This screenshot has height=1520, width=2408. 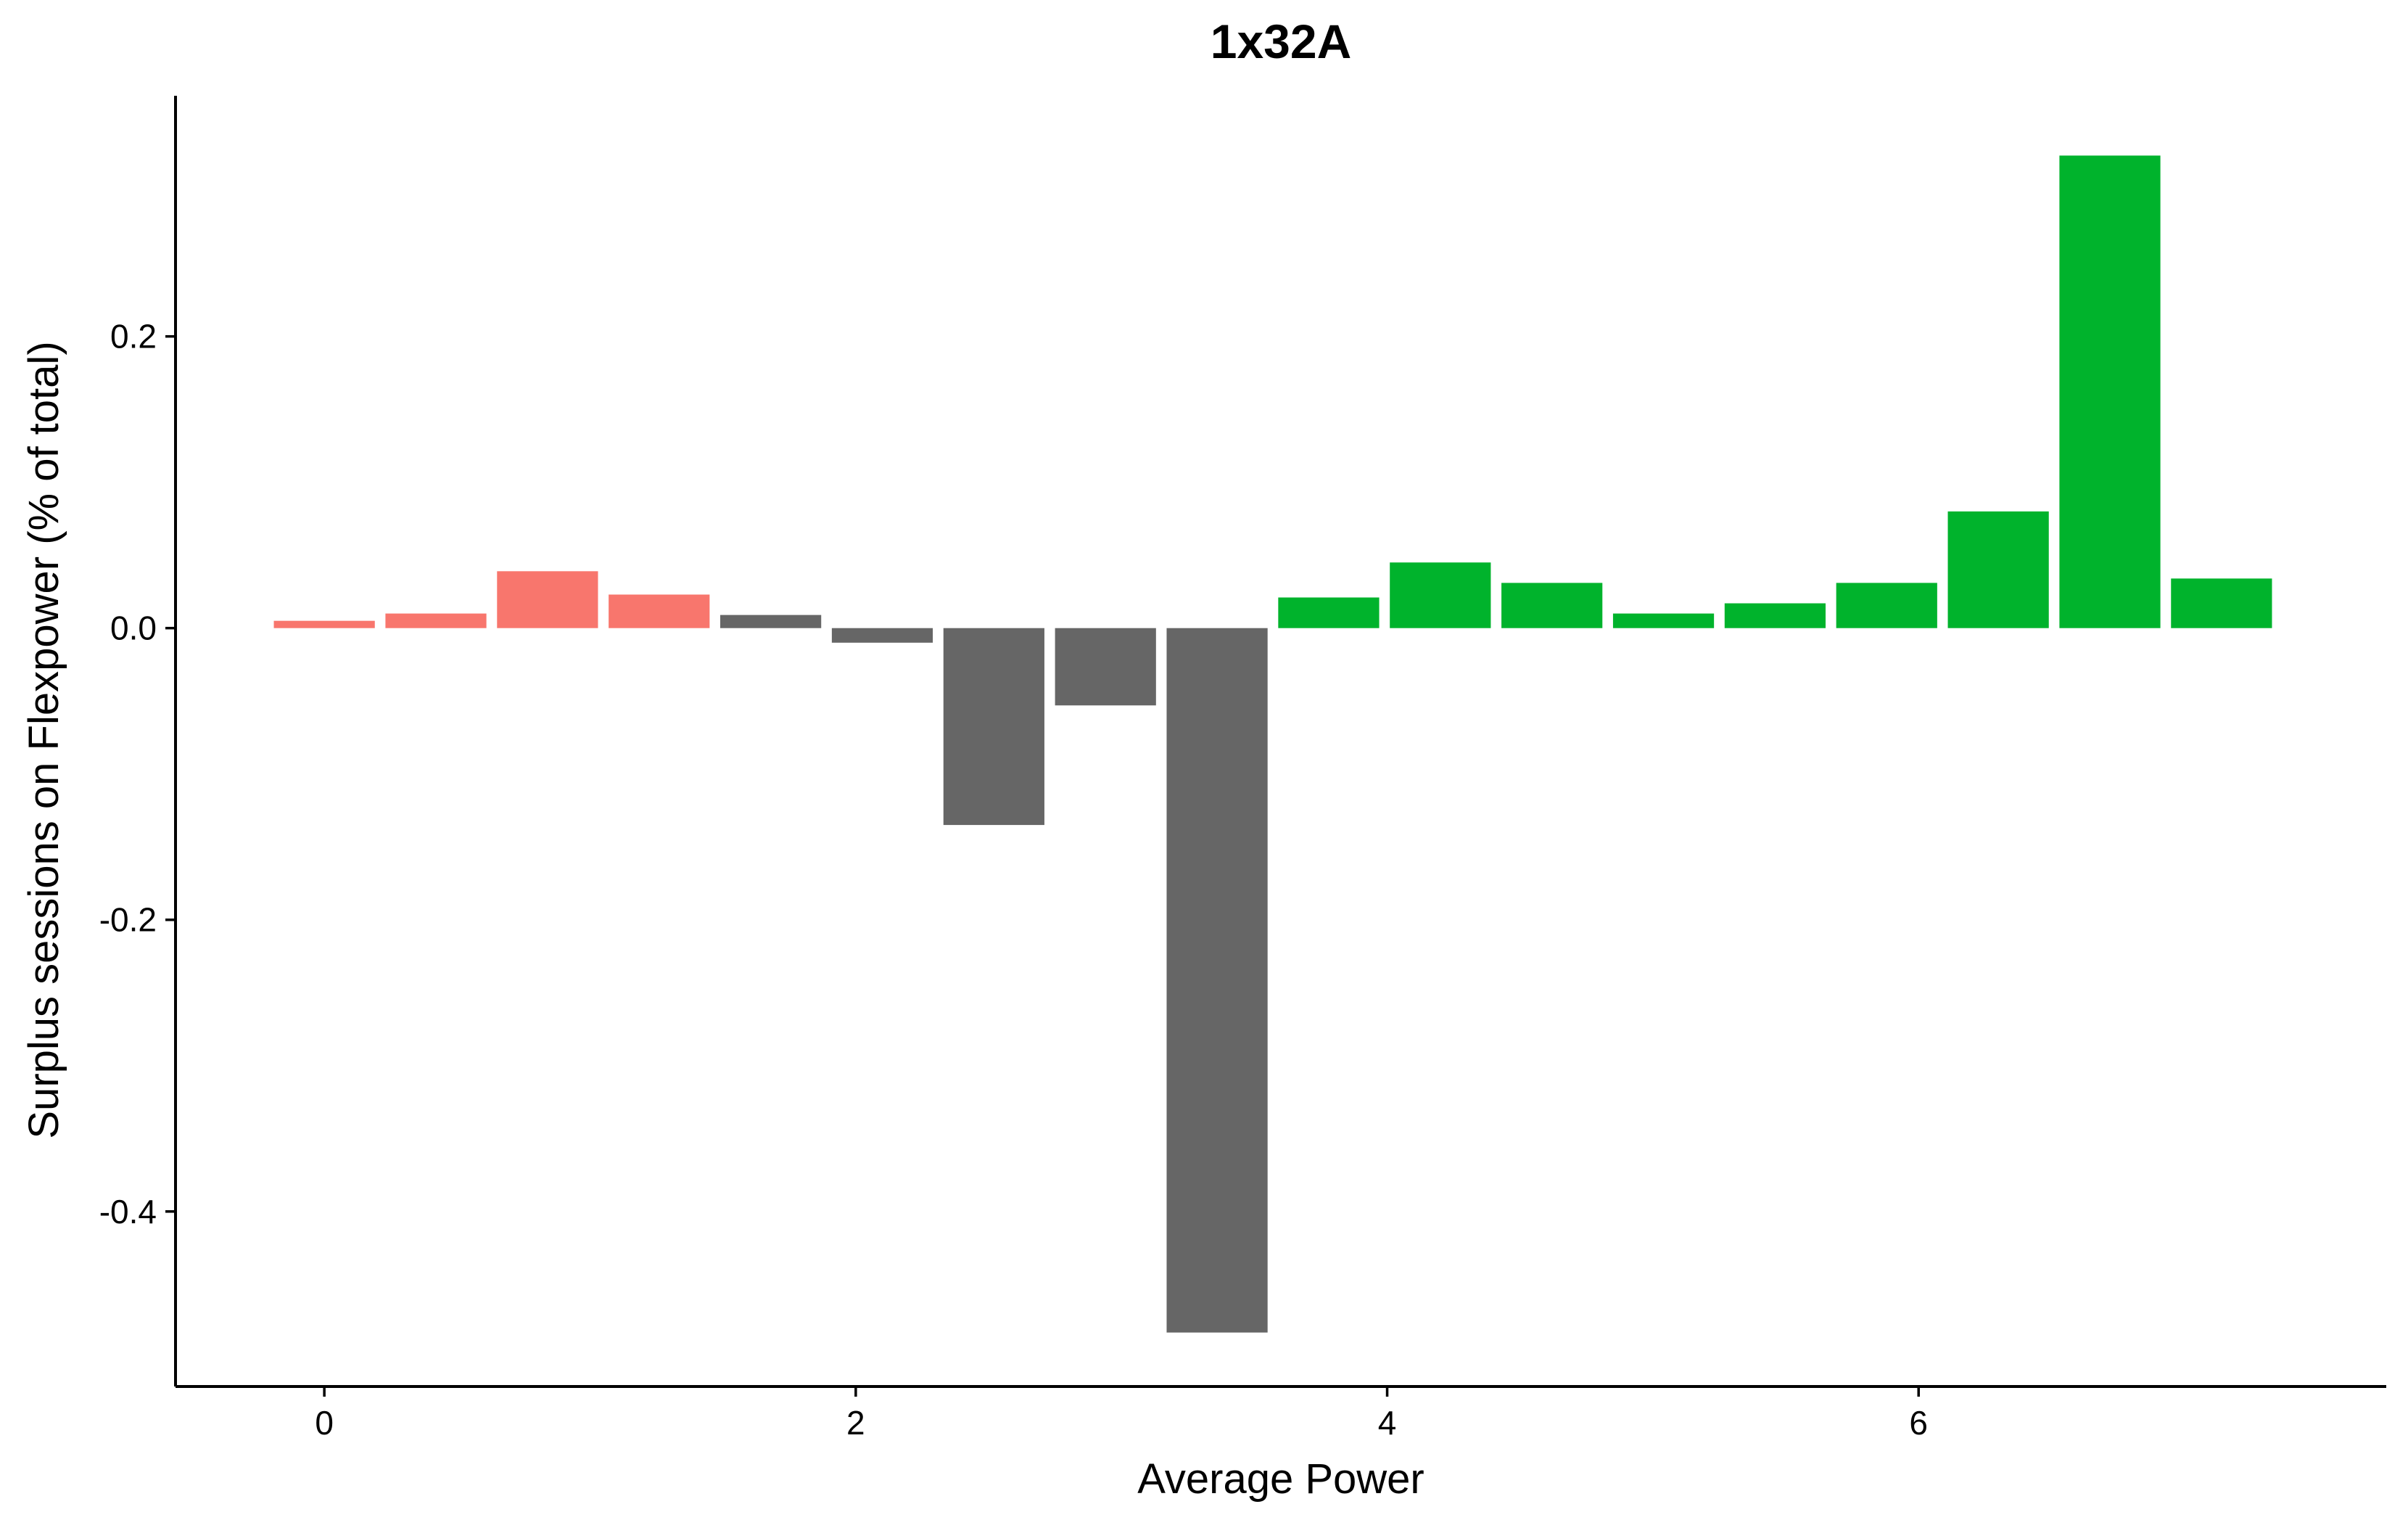 What do you see at coordinates (1280, 1479) in the screenshot?
I see `x-axis-label: Average Power` at bounding box center [1280, 1479].